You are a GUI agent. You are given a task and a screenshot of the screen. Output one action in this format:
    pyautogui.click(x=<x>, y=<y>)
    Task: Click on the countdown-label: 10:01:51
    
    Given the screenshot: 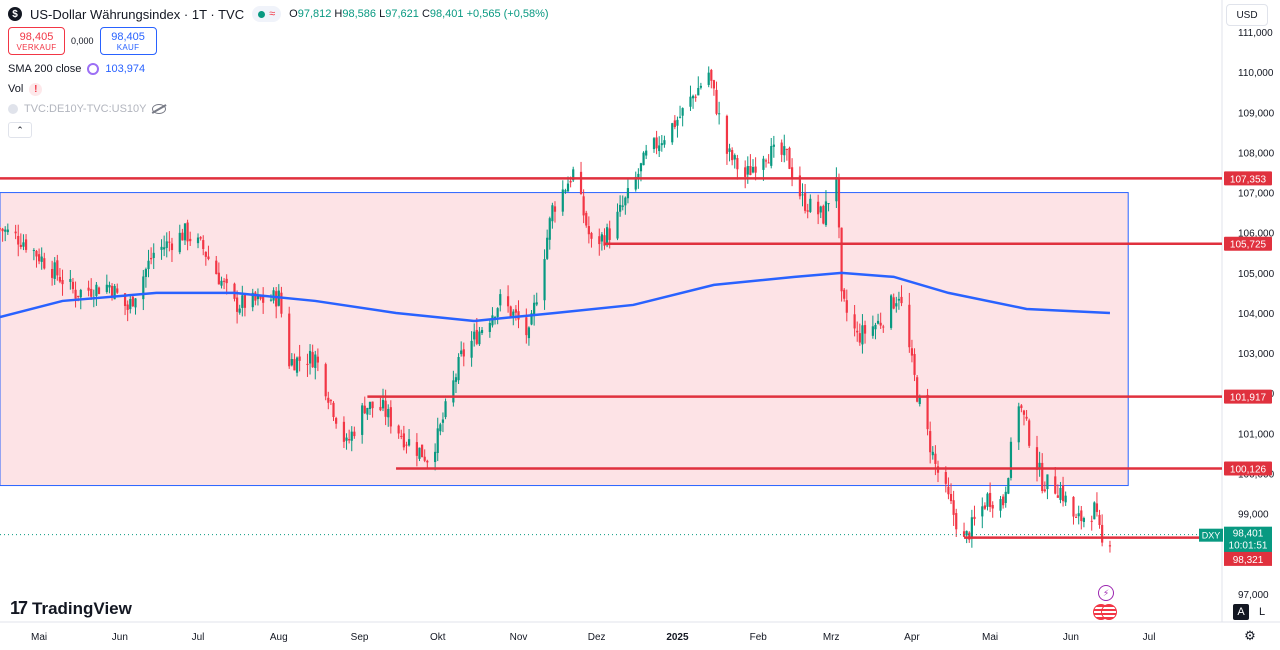 What is the action you would take?
    pyautogui.click(x=1248, y=546)
    